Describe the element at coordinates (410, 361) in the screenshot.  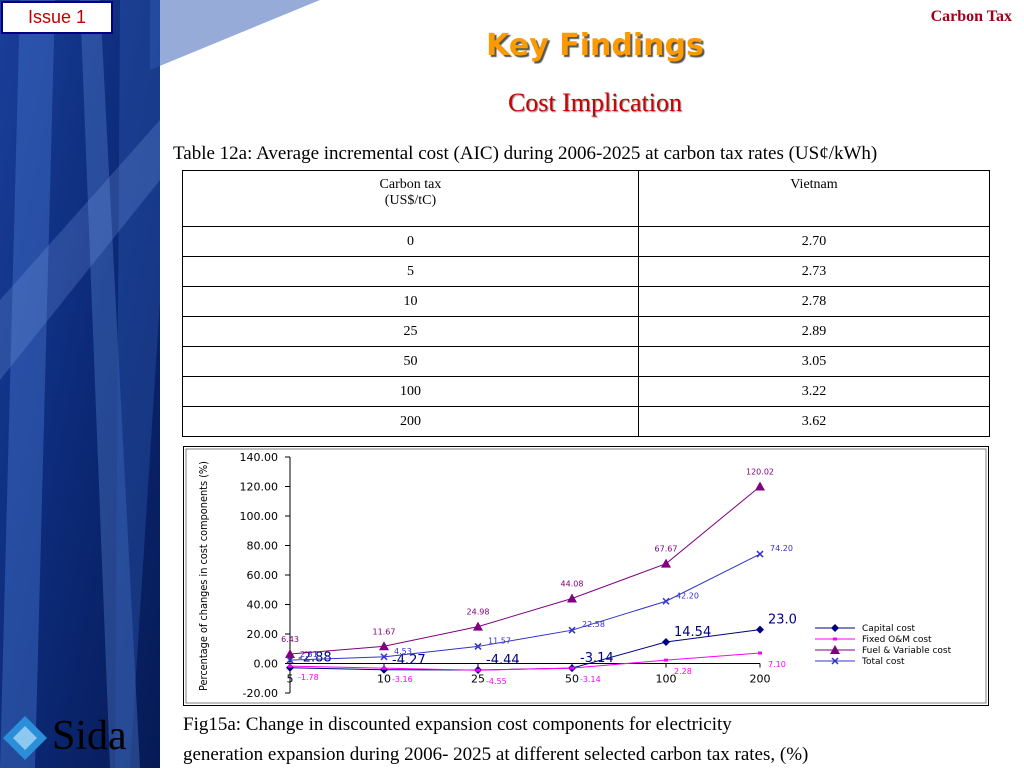
I see `table-cell: 50` at that location.